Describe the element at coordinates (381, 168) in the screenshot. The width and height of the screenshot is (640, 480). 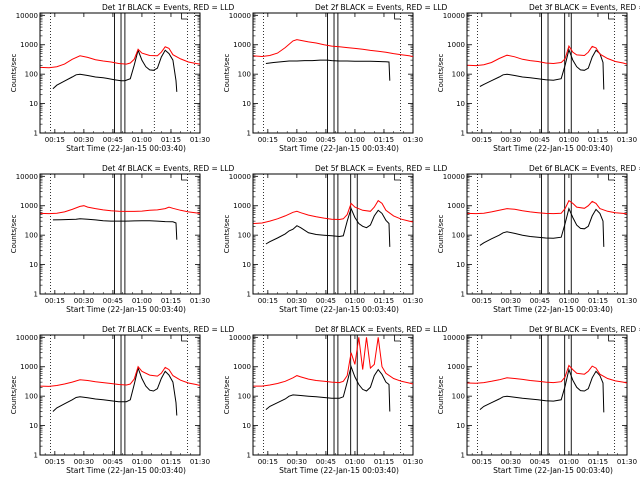
I see `chart-title: Det 5f BLACK = Events, RED = LLD` at that location.